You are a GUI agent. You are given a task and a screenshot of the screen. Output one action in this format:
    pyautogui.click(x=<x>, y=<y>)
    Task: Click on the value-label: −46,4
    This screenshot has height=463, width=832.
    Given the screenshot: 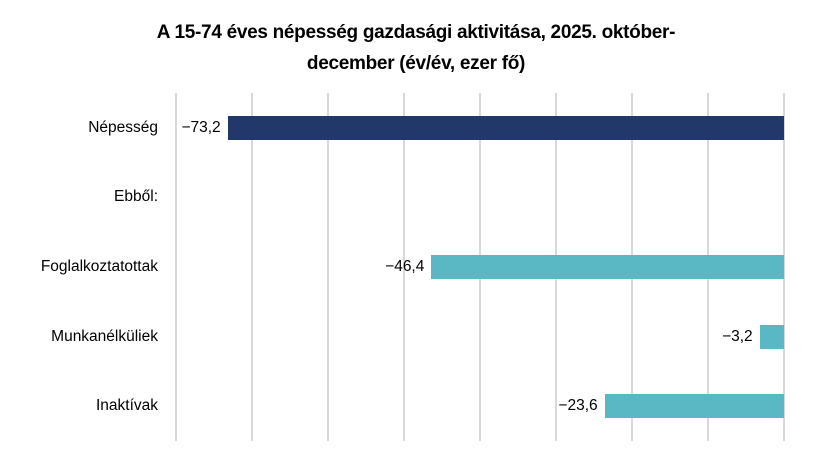 What is the action you would take?
    pyautogui.click(x=405, y=266)
    